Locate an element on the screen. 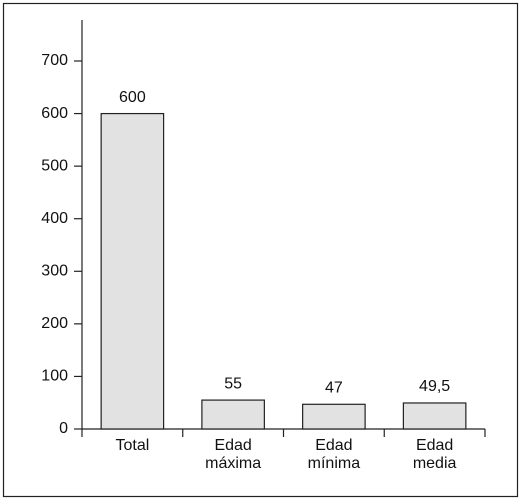 The height and width of the screenshot is (503, 522). y-tick-label: 300 is located at coordinates (54, 271).